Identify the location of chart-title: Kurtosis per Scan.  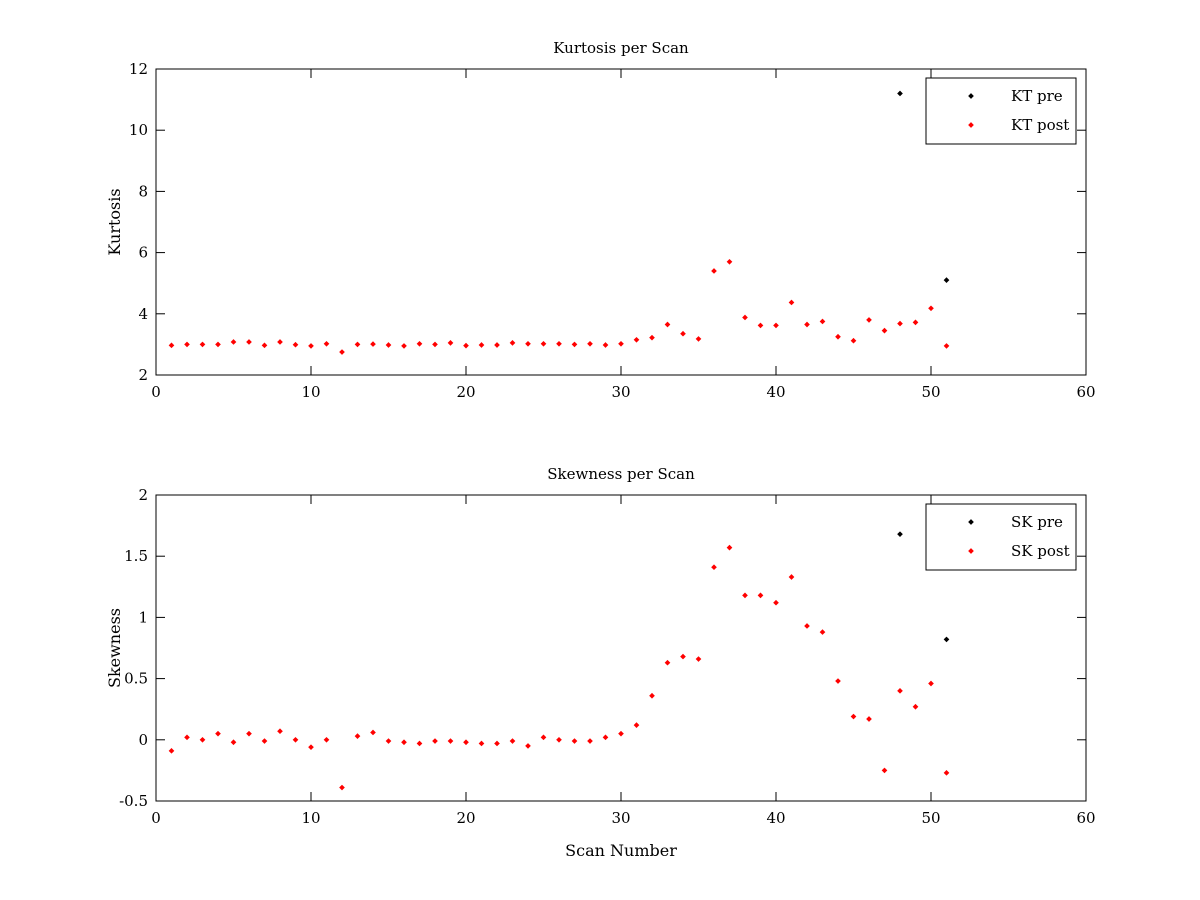
(621, 48).